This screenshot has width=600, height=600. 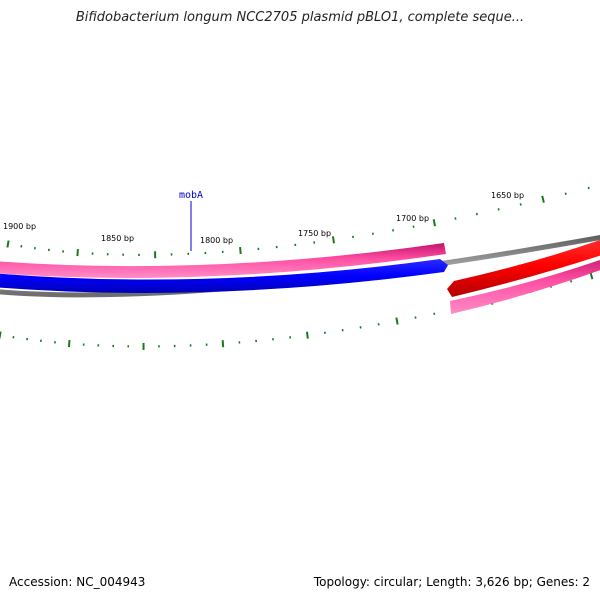 I want to click on tick-label-1800: 1800 bp, so click(x=216, y=240).